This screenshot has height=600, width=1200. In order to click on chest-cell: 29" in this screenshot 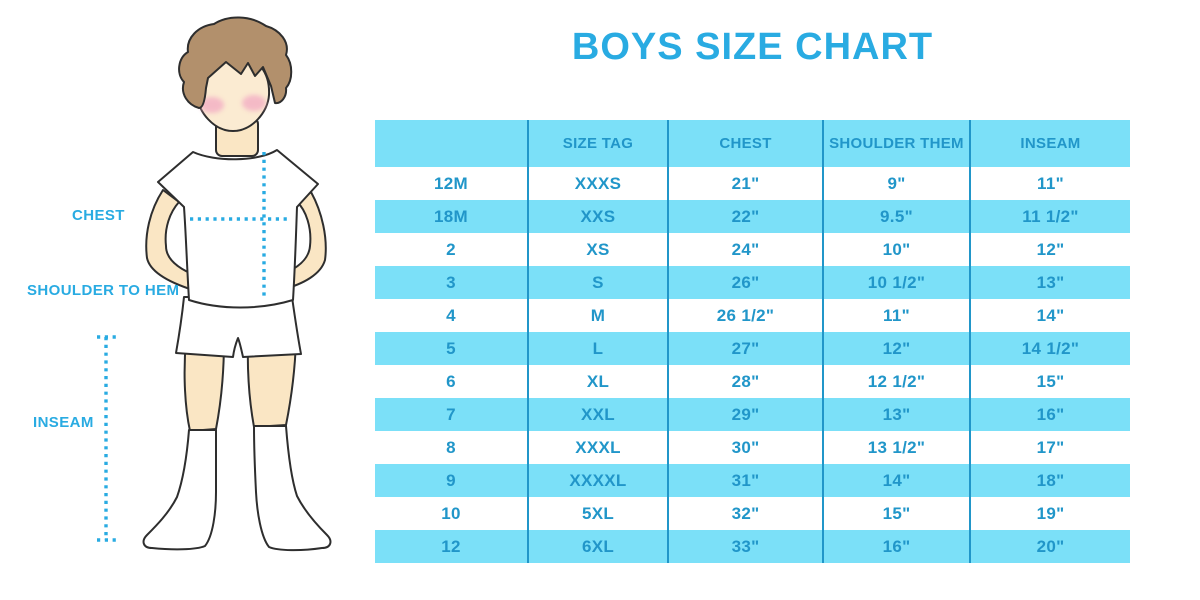, I will do `click(746, 414)`.